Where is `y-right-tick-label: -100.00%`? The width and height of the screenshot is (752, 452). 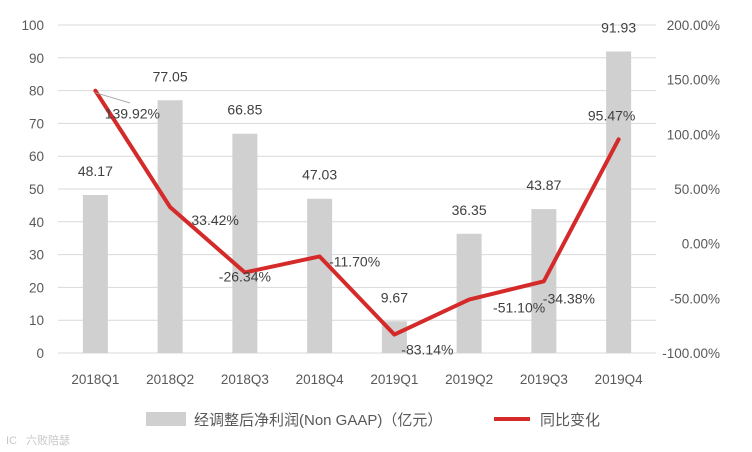 y-right-tick-label: -100.00% is located at coordinates (691, 353).